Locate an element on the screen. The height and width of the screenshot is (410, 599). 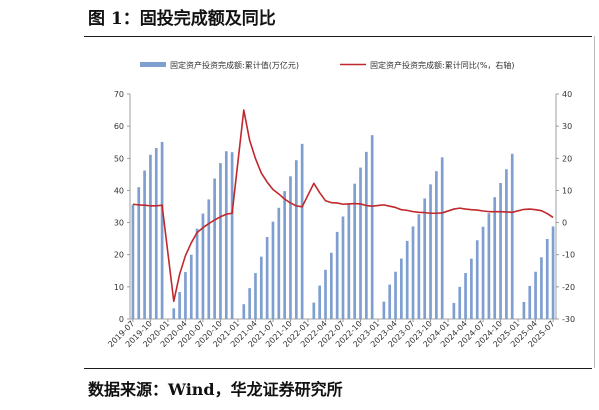
right-y-tick-label: -10 is located at coordinates (568, 255).